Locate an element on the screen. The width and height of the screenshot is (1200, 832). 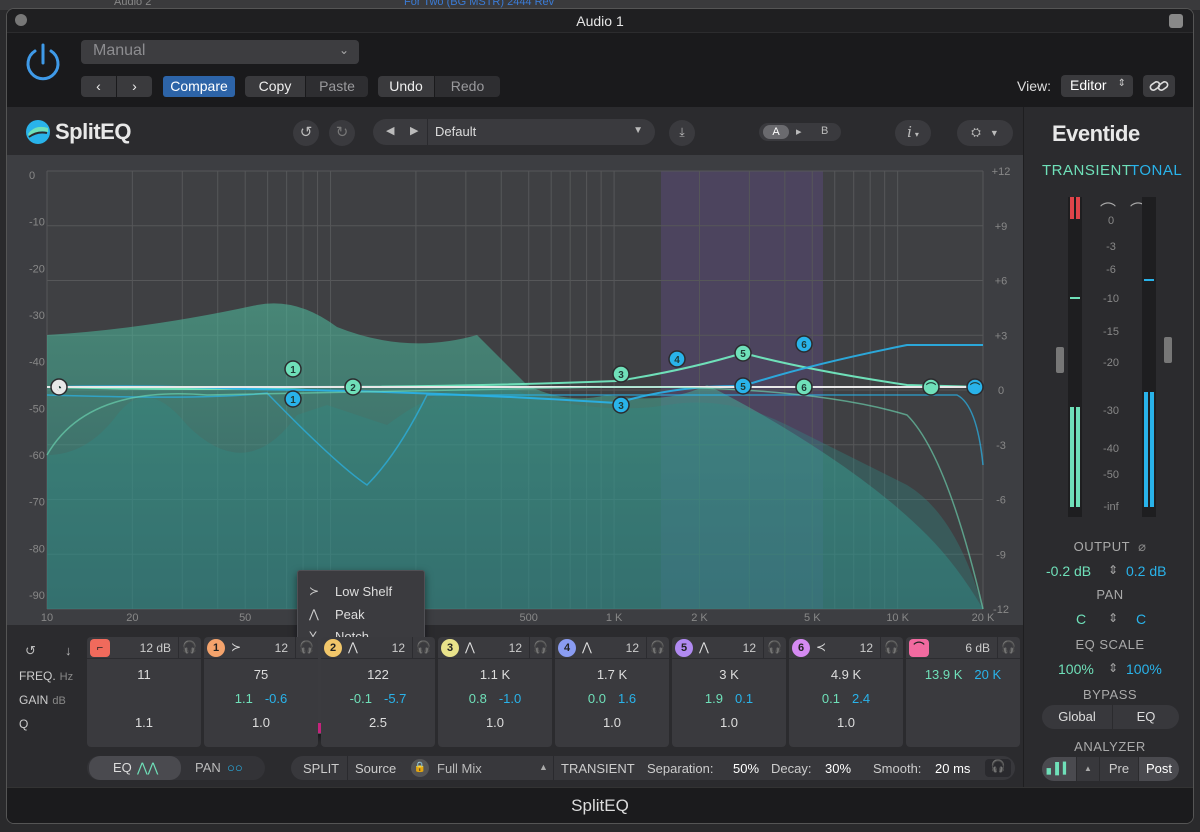
ab-switch: A ▸ B is located at coordinates (800, 132).